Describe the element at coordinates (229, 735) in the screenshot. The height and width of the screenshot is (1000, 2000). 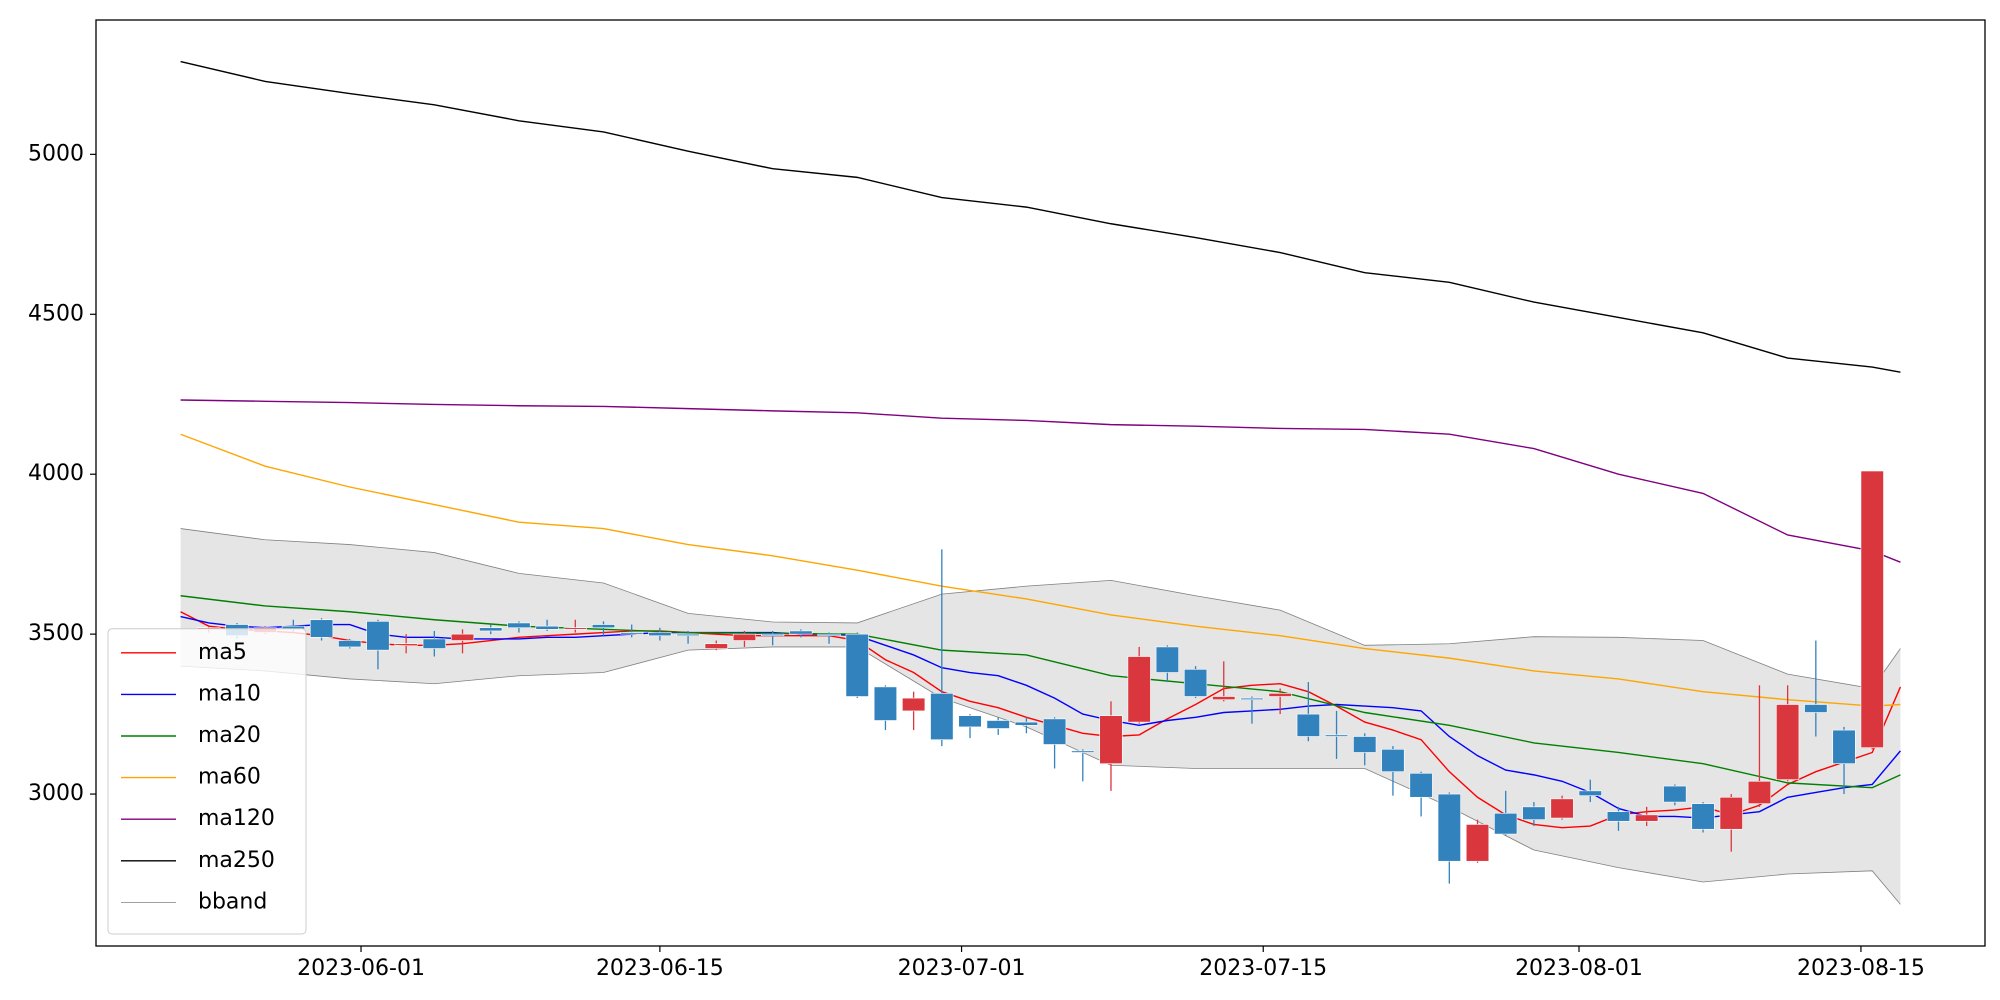
I see `legend-label: ma20` at that location.